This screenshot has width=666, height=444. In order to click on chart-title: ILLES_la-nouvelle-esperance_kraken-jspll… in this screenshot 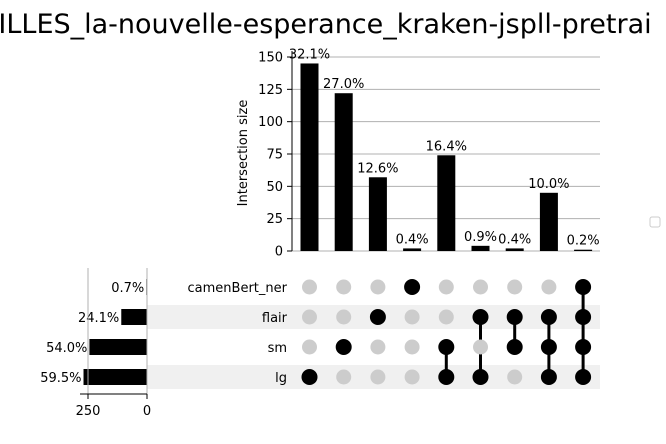, I will do `click(326, 24)`.